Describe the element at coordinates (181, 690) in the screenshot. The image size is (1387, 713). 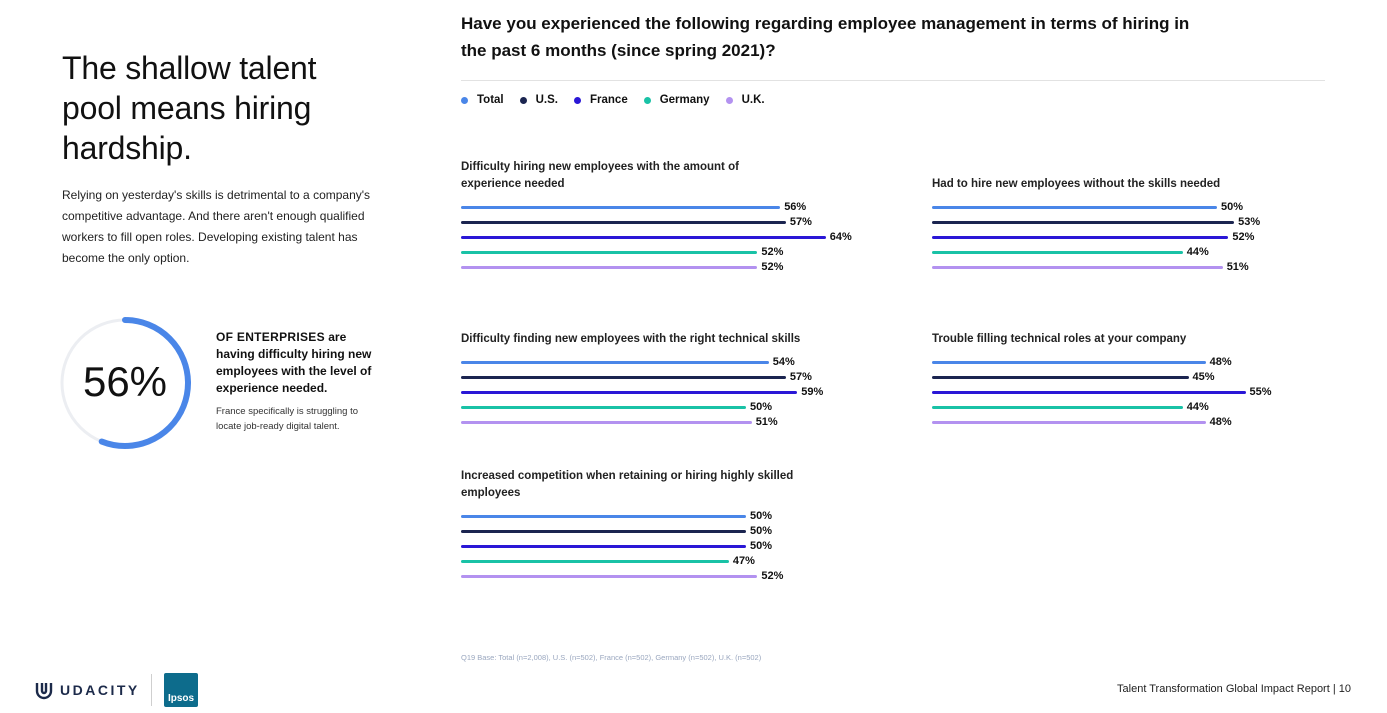
I see `ipsos-logo: Ipsos` at that location.